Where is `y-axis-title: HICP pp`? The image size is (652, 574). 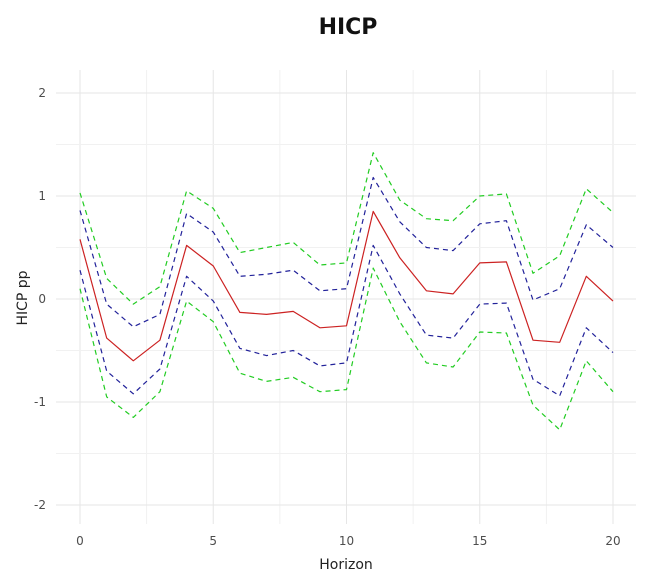 y-axis-title: HICP pp is located at coordinates (23, 297).